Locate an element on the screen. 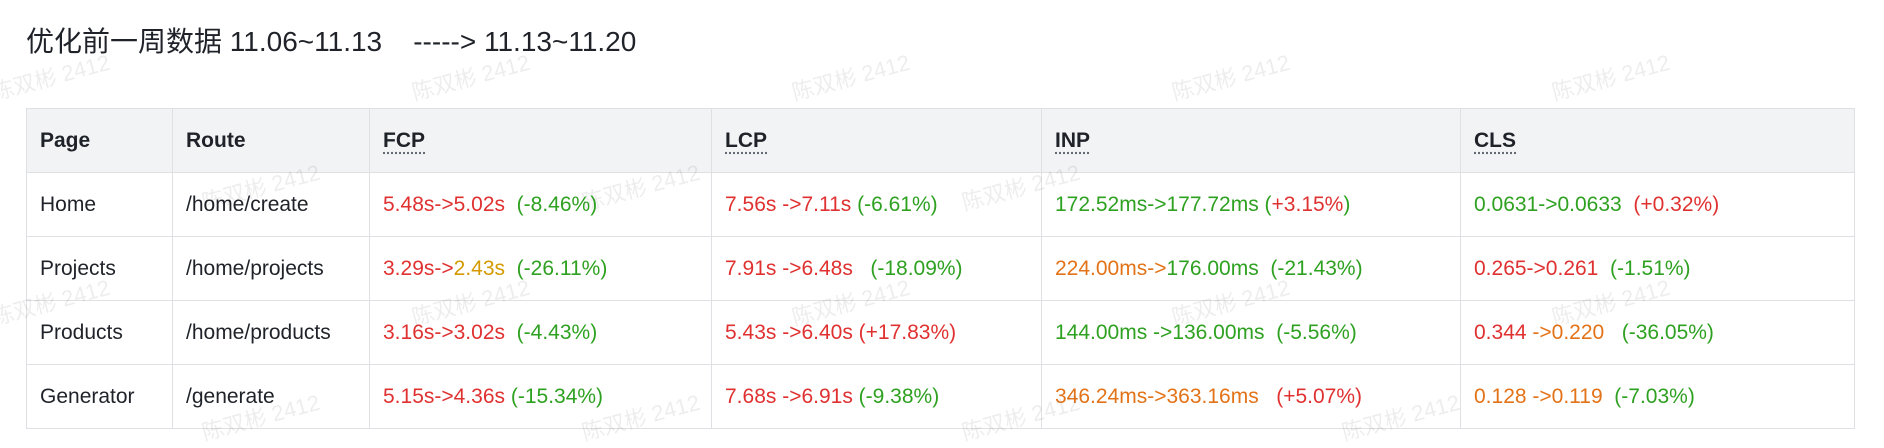 This screenshot has width=1884, height=448. cell-fcp: 3.29s->2.43s (-26.11%) is located at coordinates (540, 268).